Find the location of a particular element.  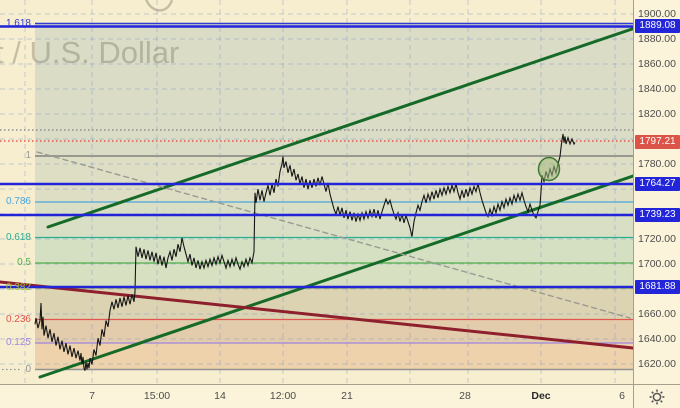

fib-label-0.382: 0.382 is located at coordinates (18, 287).